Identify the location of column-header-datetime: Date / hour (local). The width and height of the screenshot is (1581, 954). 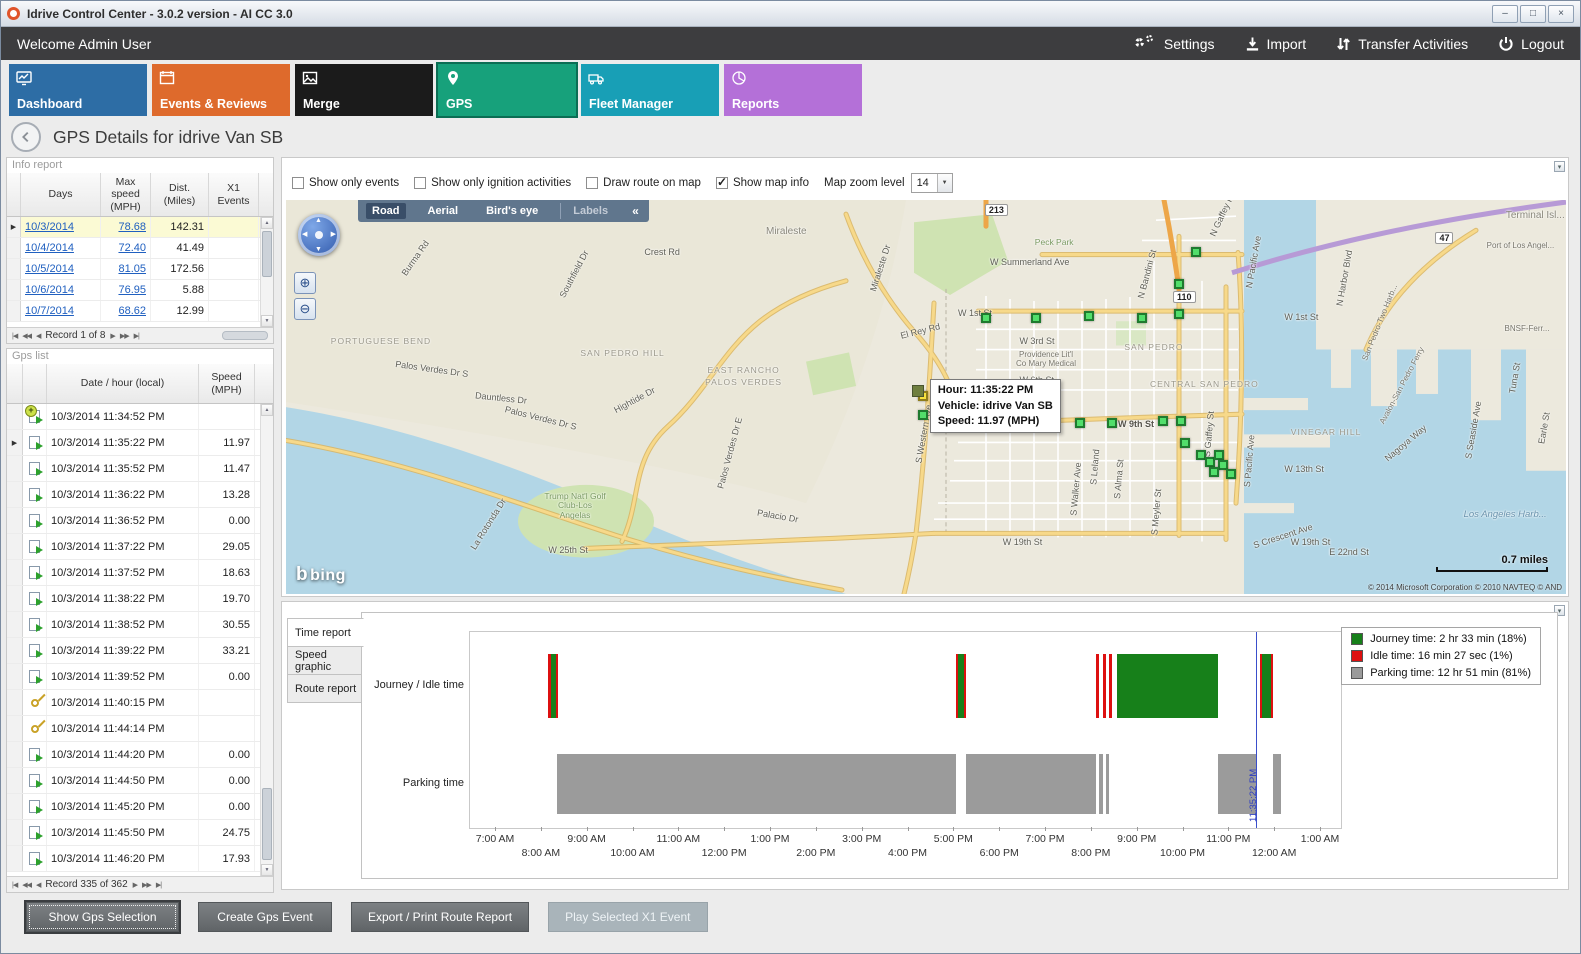
(123, 383).